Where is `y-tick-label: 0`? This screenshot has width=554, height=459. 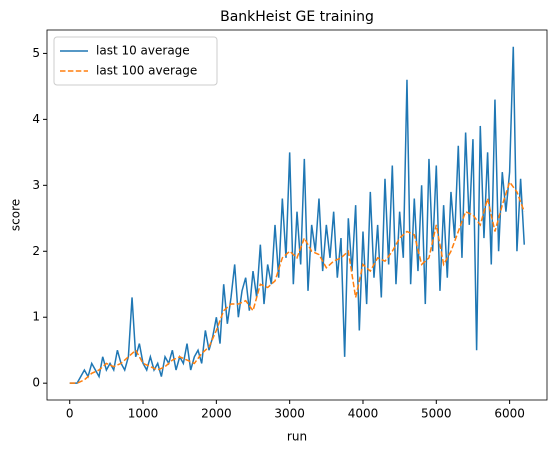
y-tick-label: 0 is located at coordinates (36, 383).